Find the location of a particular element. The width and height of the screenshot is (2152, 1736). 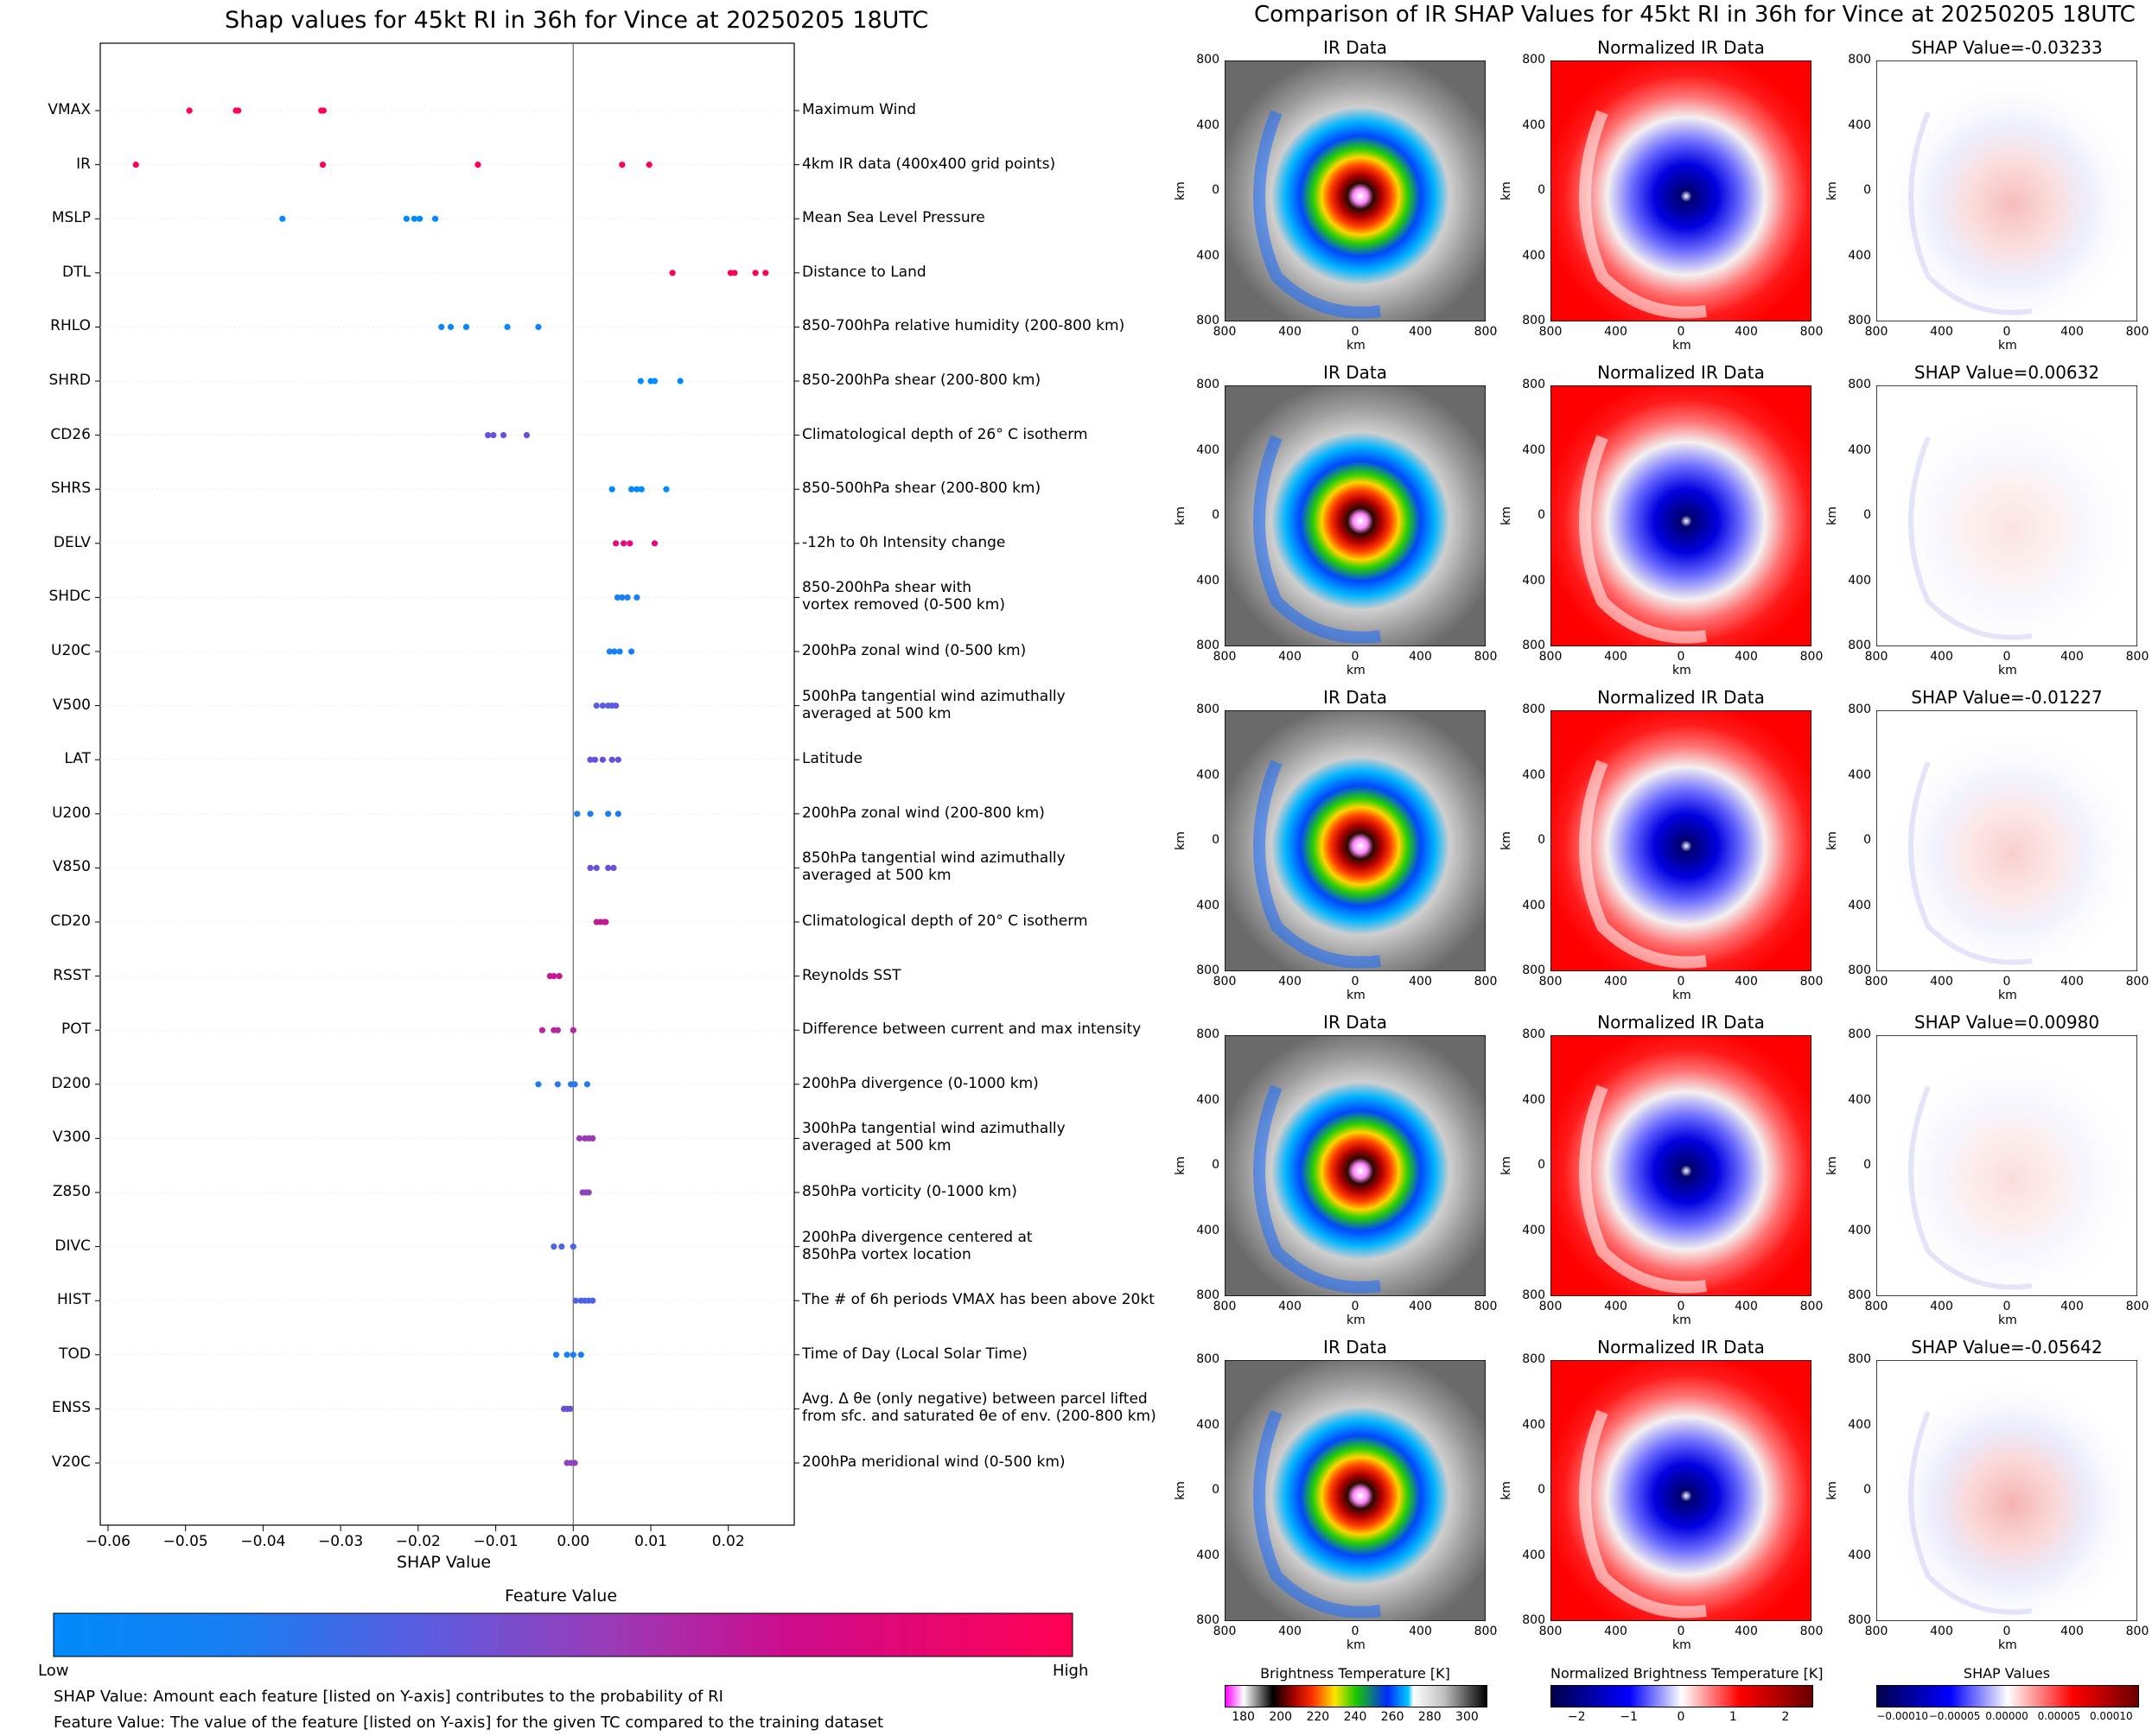

shap-panel-title: SHAP Value=-0.01227 is located at coordinates (2007, 697).